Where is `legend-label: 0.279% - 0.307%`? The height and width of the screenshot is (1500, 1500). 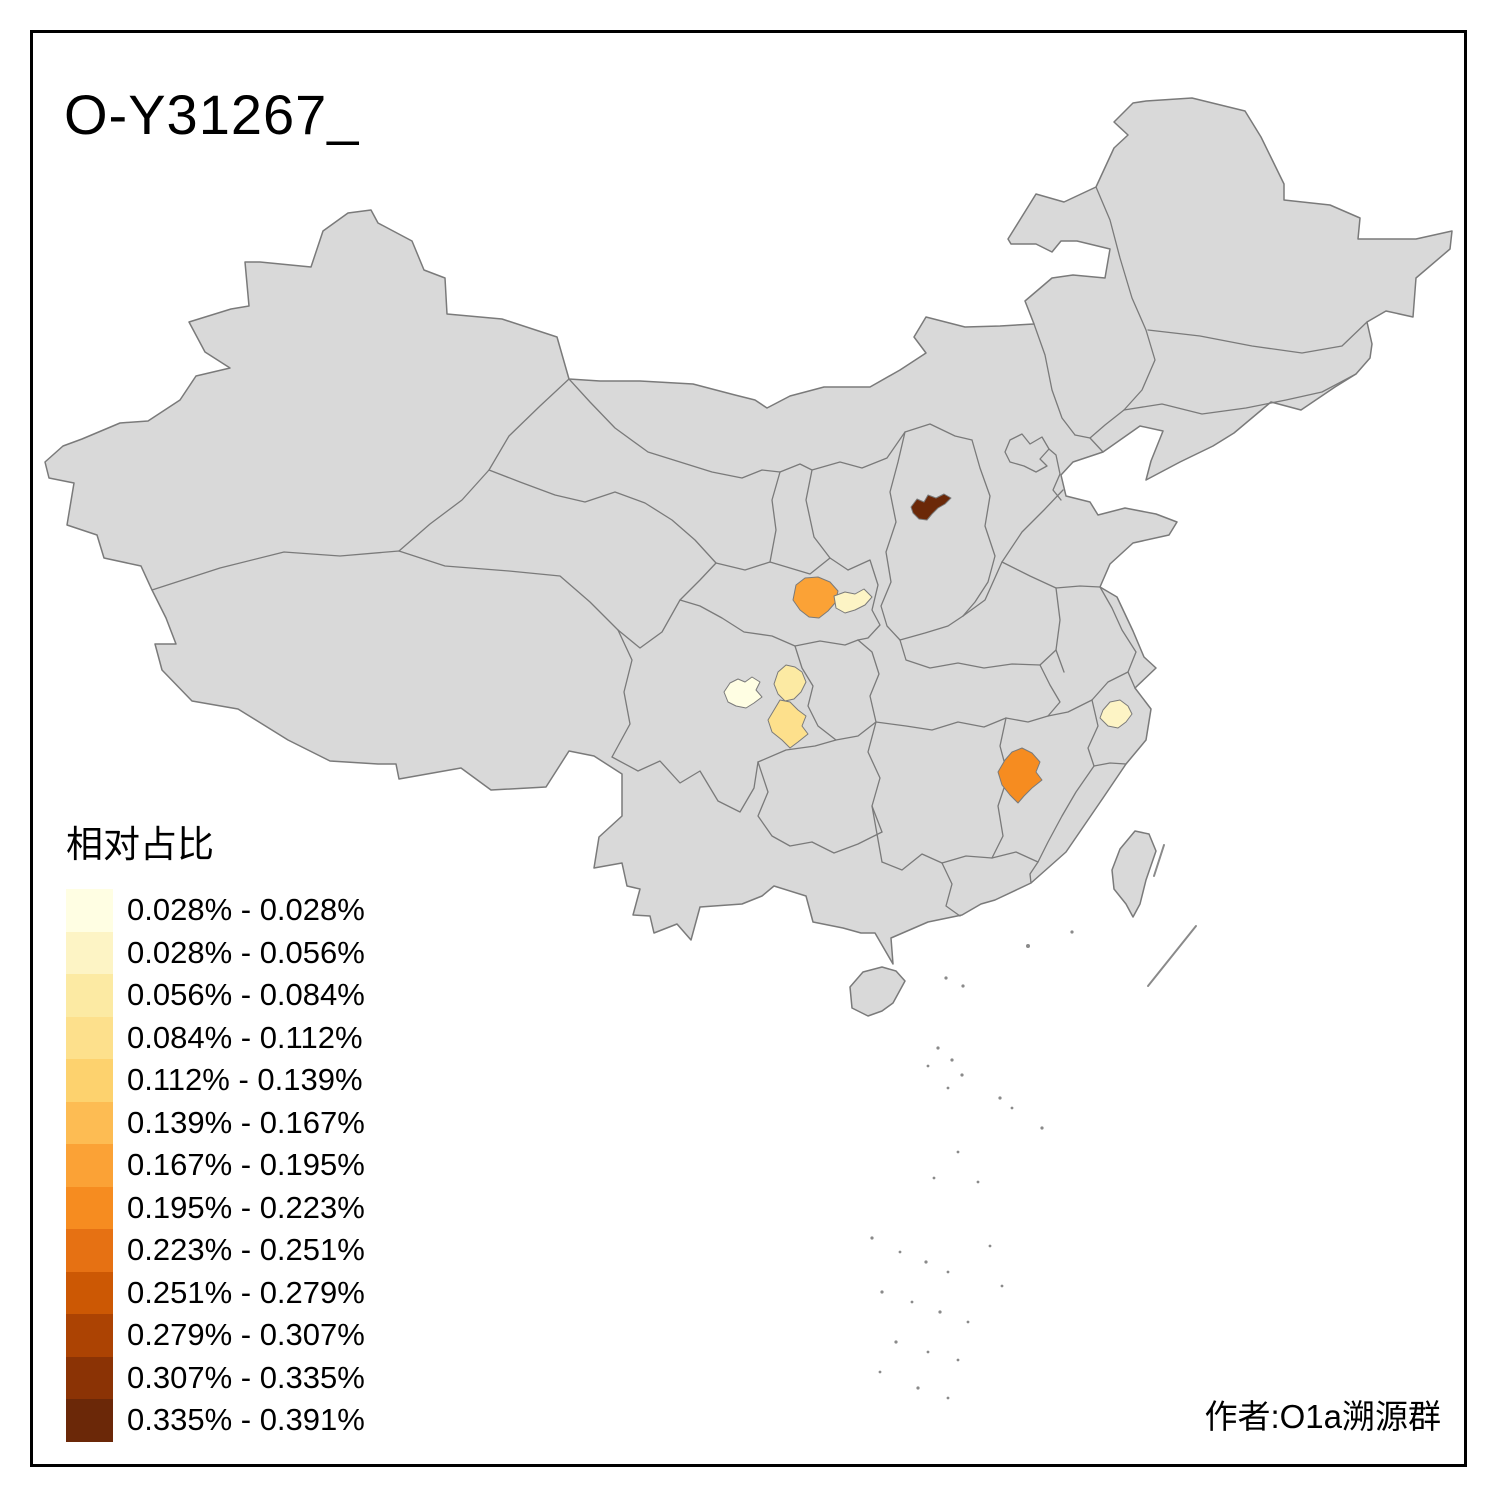 legend-label: 0.279% - 0.307% is located at coordinates (246, 1335).